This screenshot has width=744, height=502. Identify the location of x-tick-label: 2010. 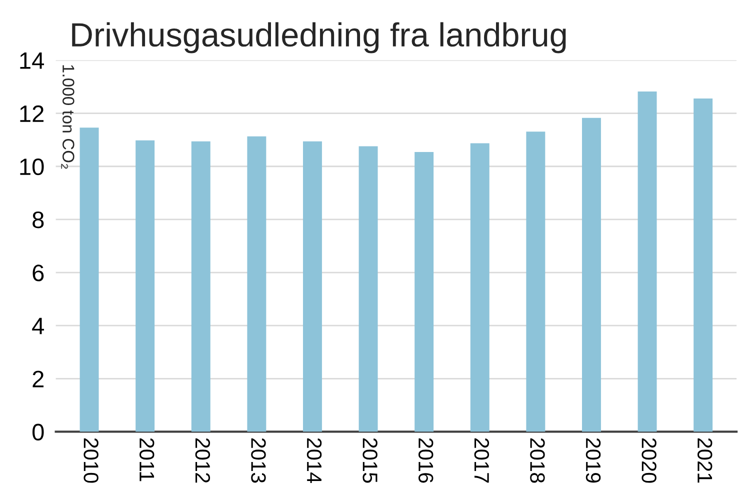
(91, 460).